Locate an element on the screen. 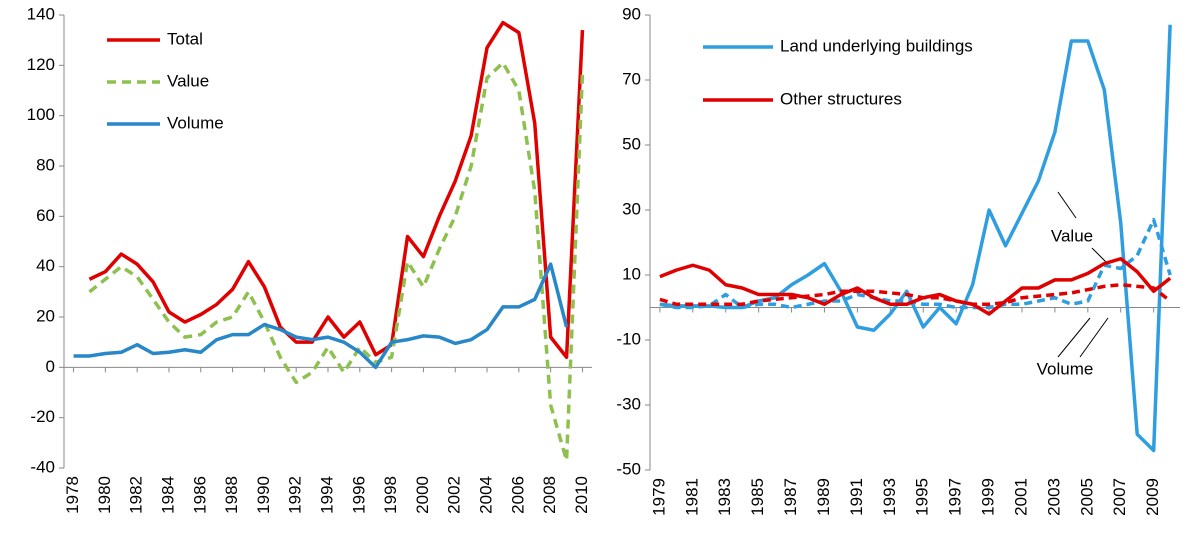 This screenshot has height=538, width=1196. x-tick-label: 2006 is located at coordinates (517, 495).